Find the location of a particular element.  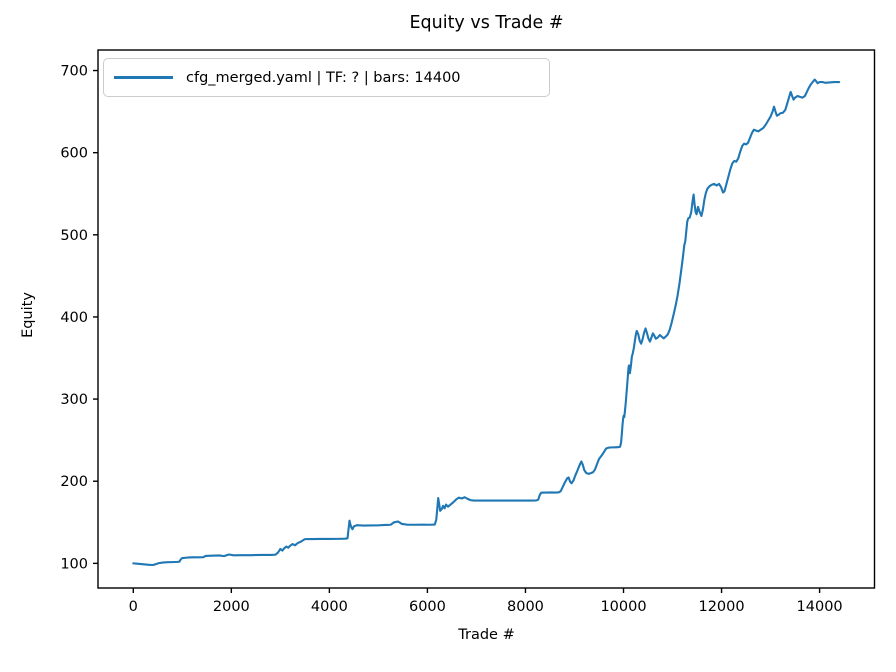

x-tick-label: 12000 is located at coordinates (721, 607).